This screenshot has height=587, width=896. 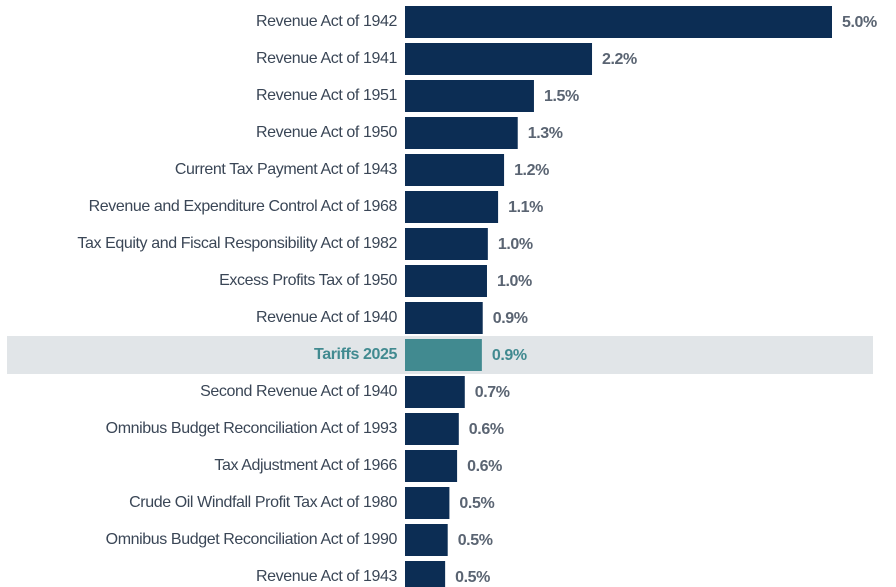 What do you see at coordinates (326, 21) in the screenshot?
I see `category-label: Revenue Act of 1942` at bounding box center [326, 21].